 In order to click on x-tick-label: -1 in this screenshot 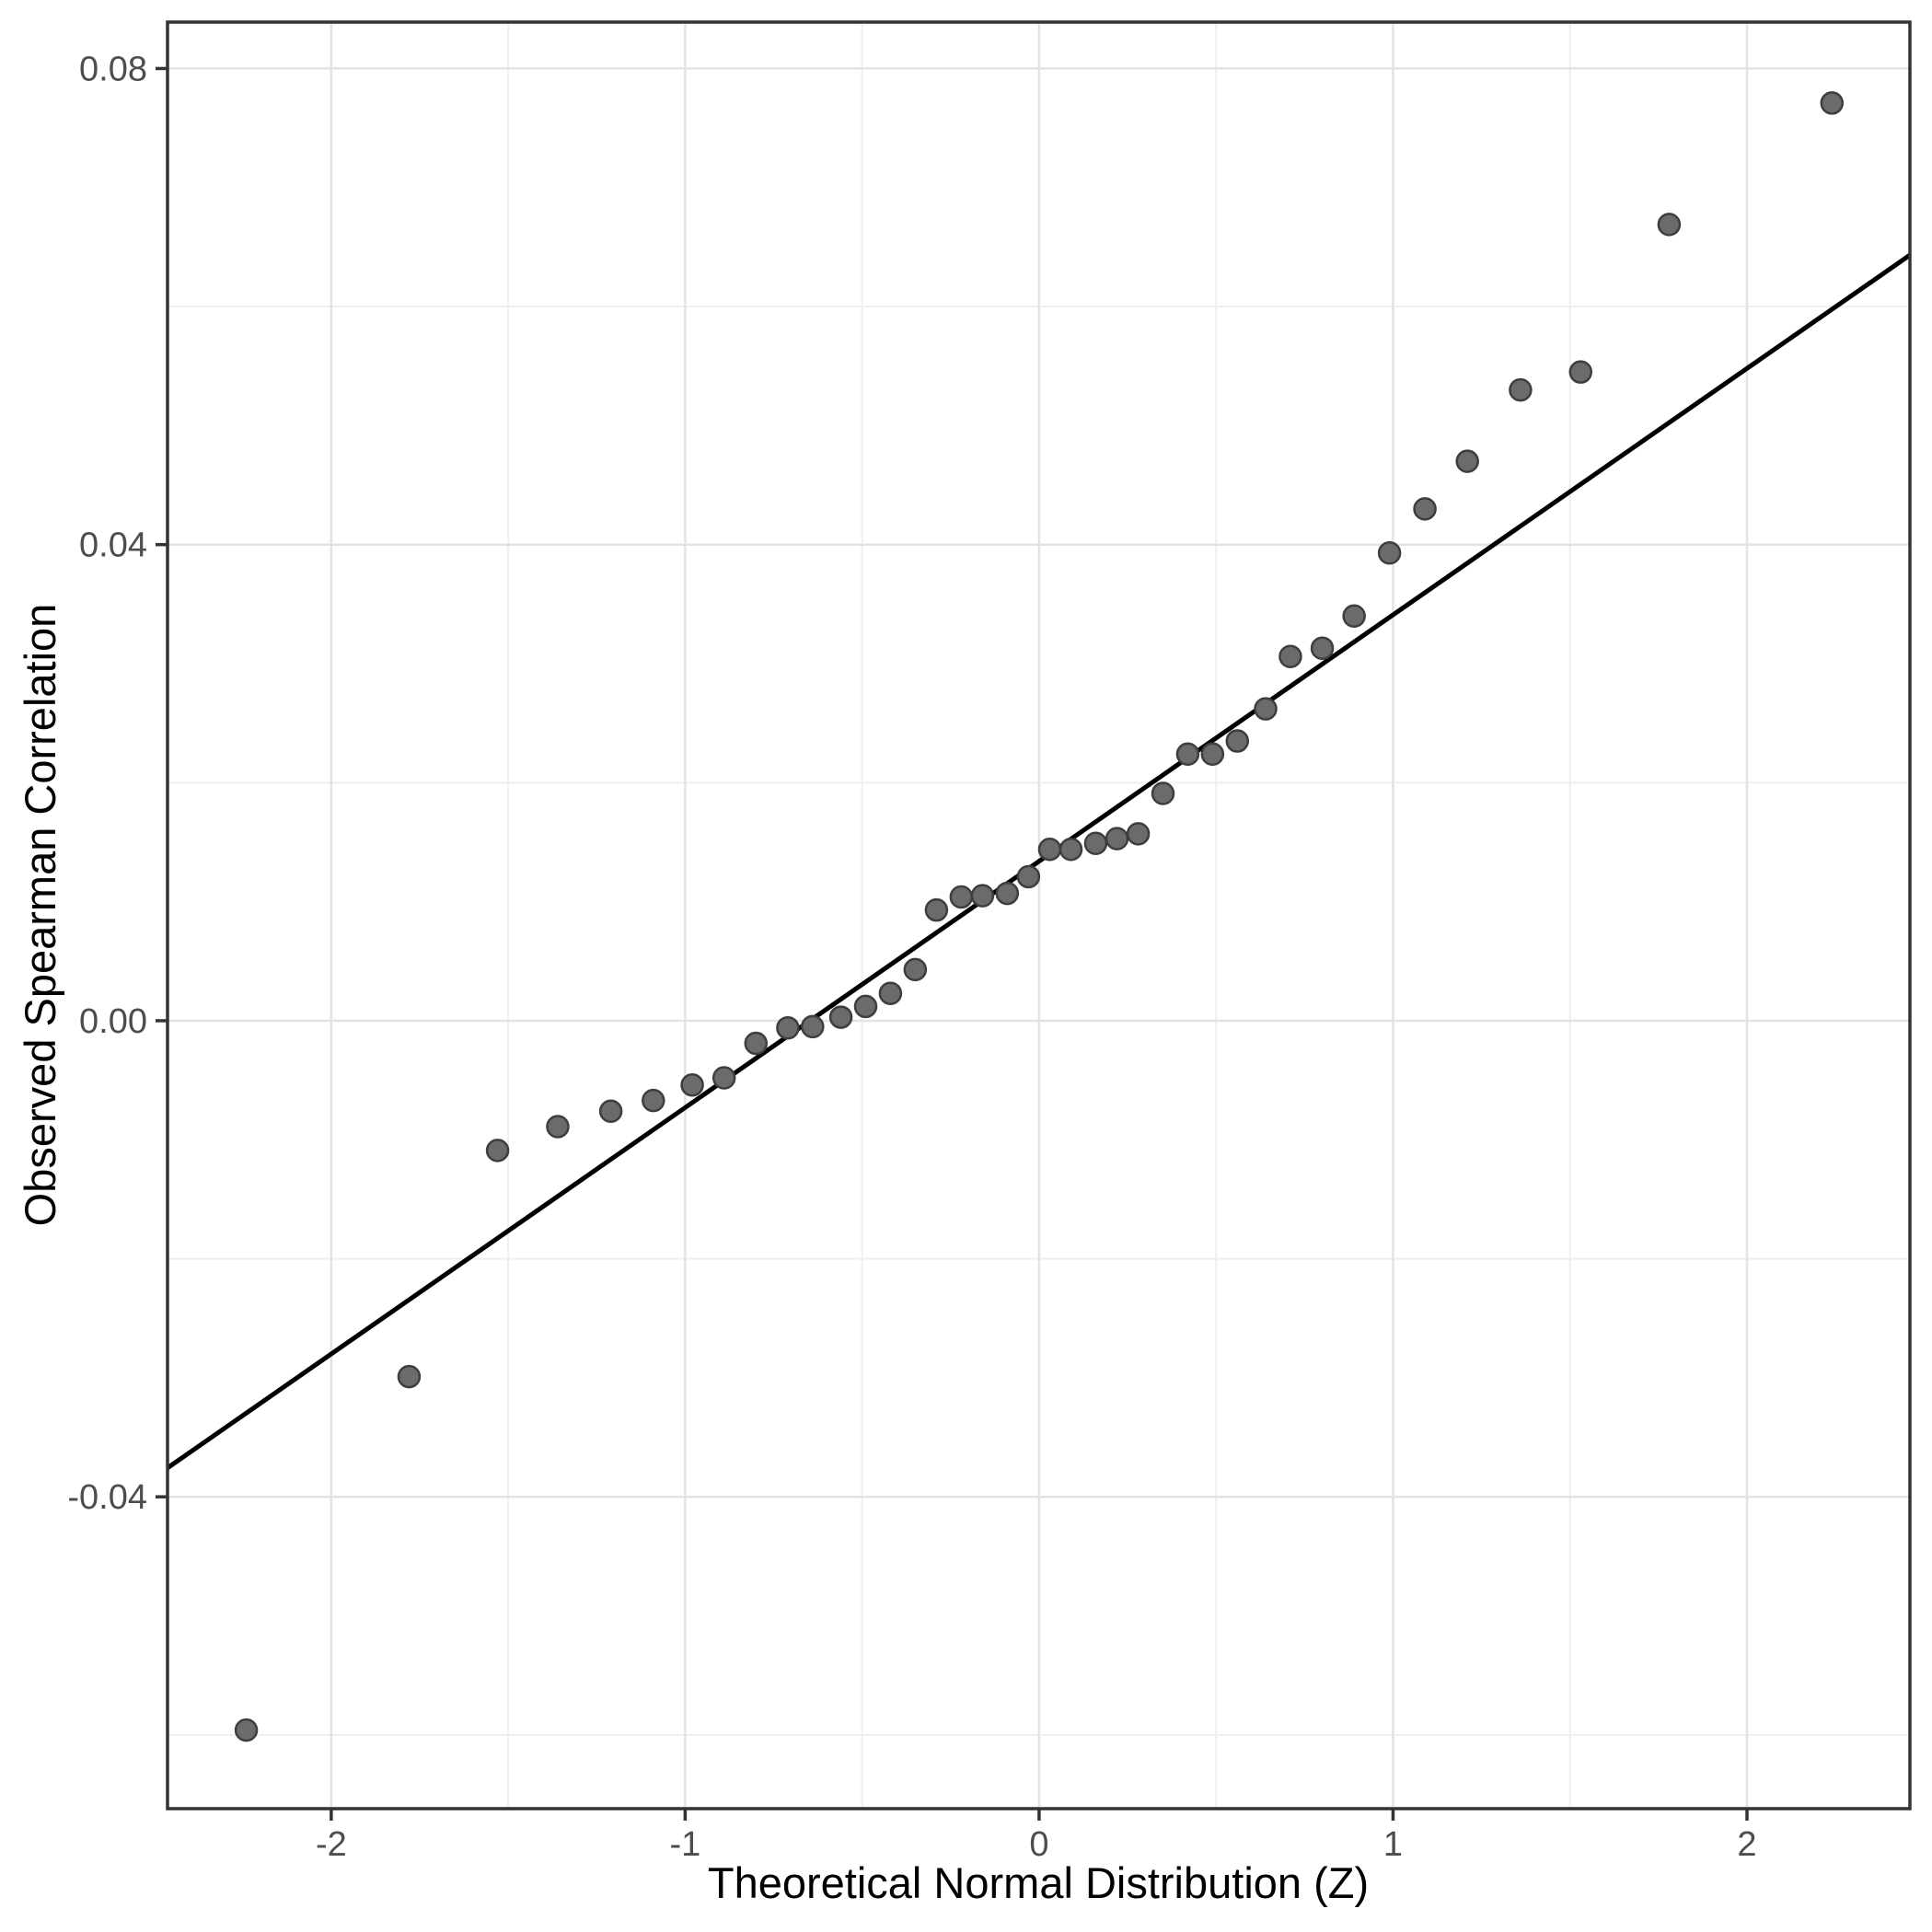, I will do `click(685, 1845)`.